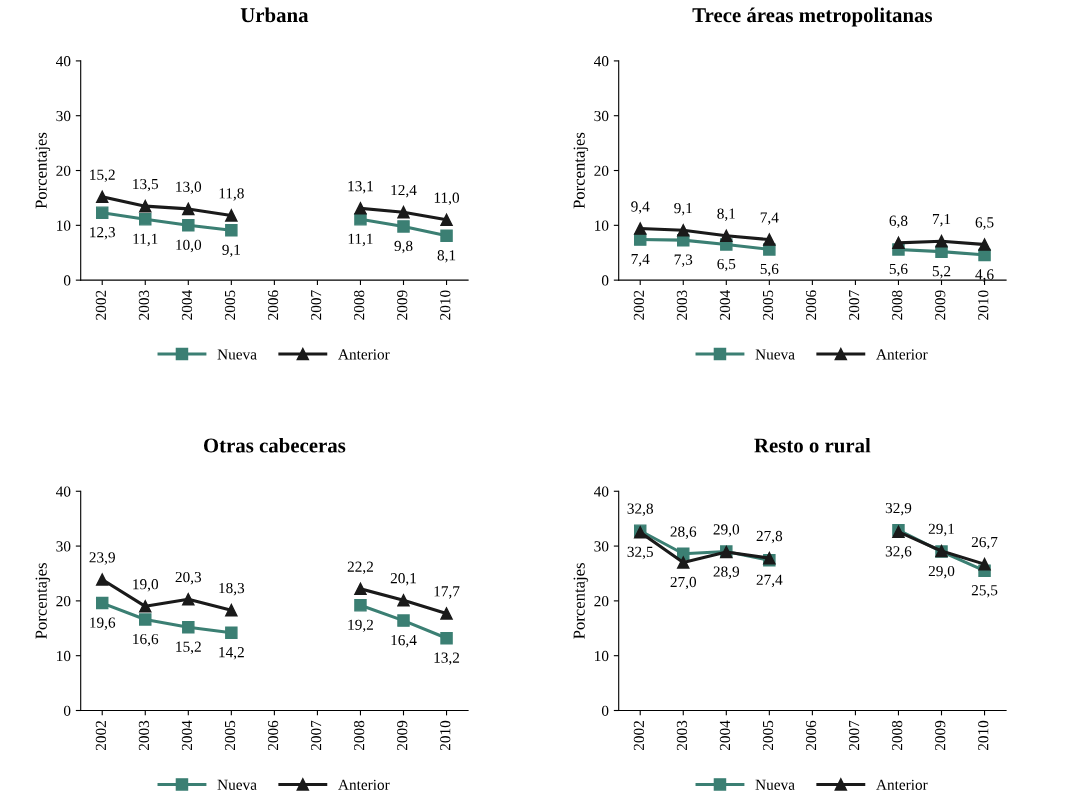  I want to click on data-label: 26,7, so click(984, 543).